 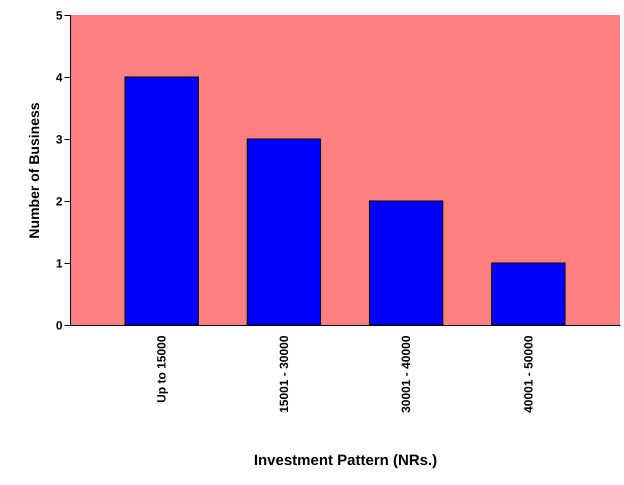 I want to click on y-axis-title: Number of Business, so click(x=34, y=170).